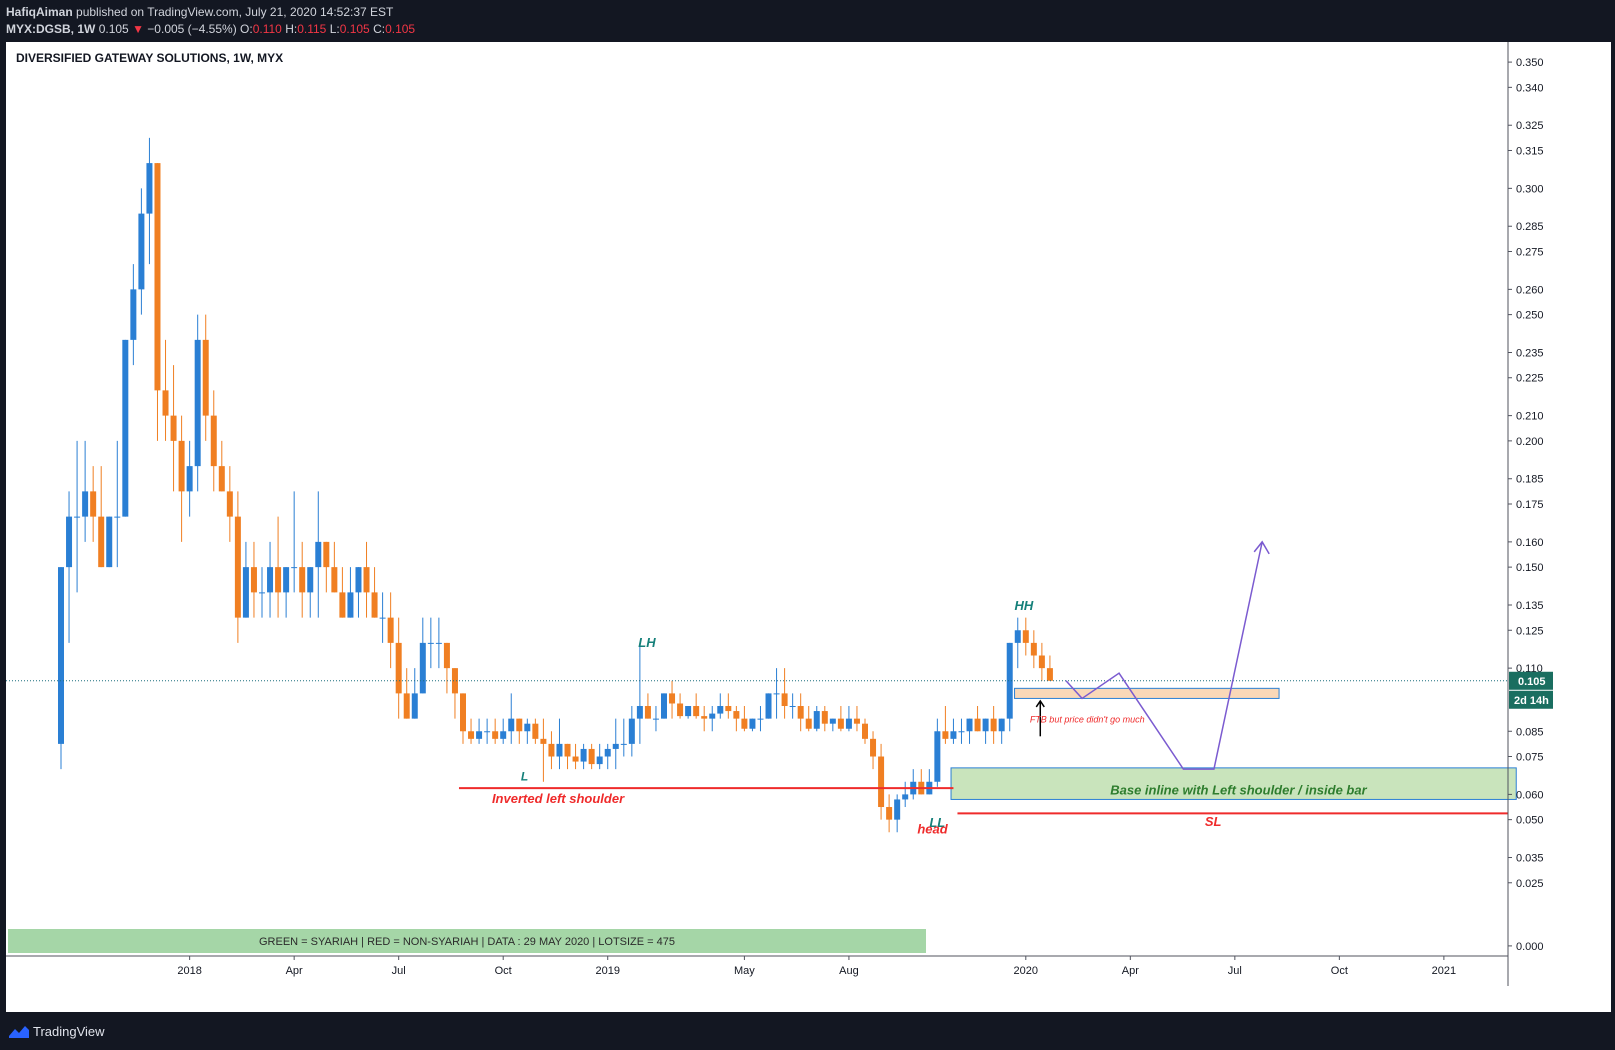 This screenshot has width=1615, height=1050. Describe the element at coordinates (19, 1031) in the screenshot. I see `tradingview-logo-icon` at that location.